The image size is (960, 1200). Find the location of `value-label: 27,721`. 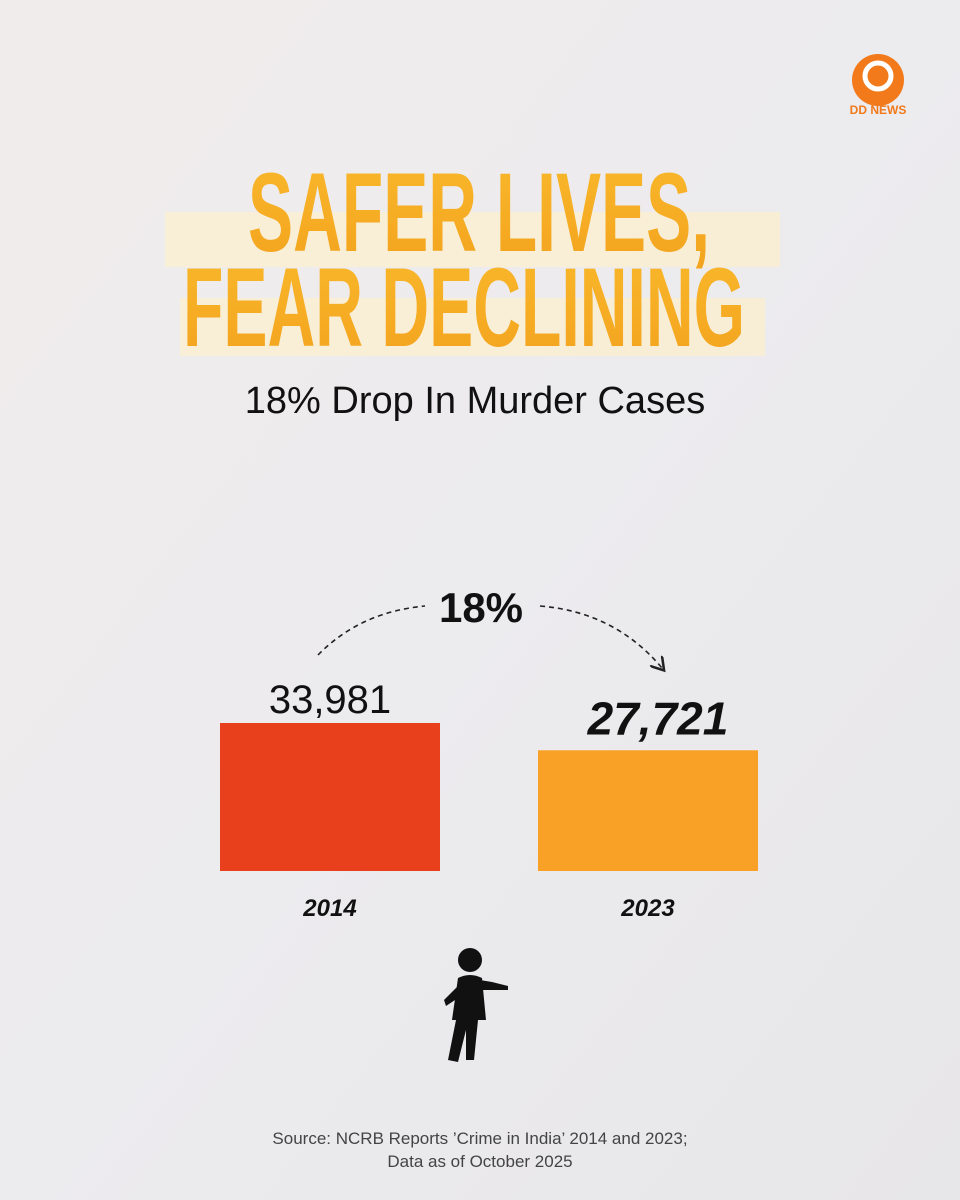

value-label: 27,721 is located at coordinates (658, 718).